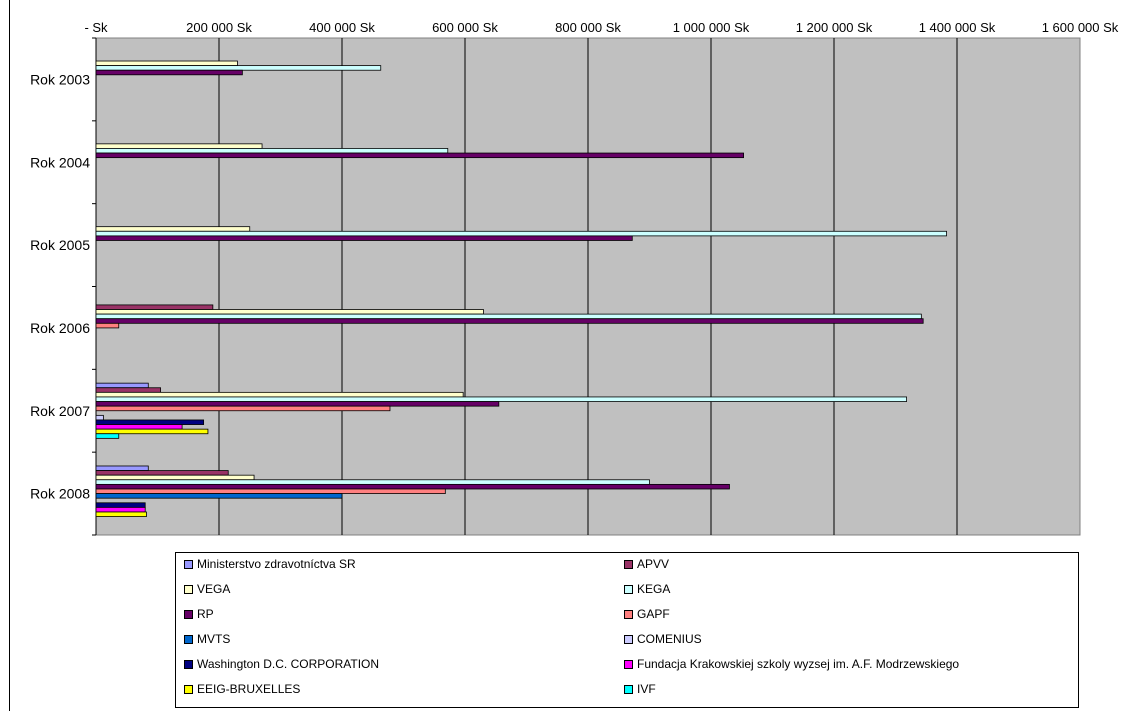 This screenshot has height=711, width=1135. I want to click on legend-item: VEGA, so click(207, 589).